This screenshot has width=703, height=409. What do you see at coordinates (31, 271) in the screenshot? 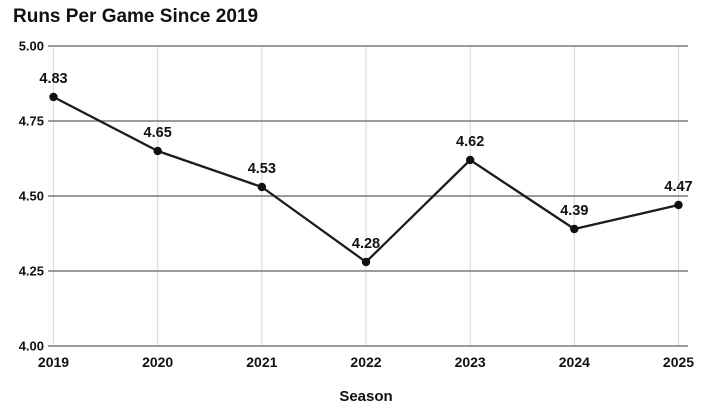
I see `y-tick-label: 4.25` at bounding box center [31, 271].